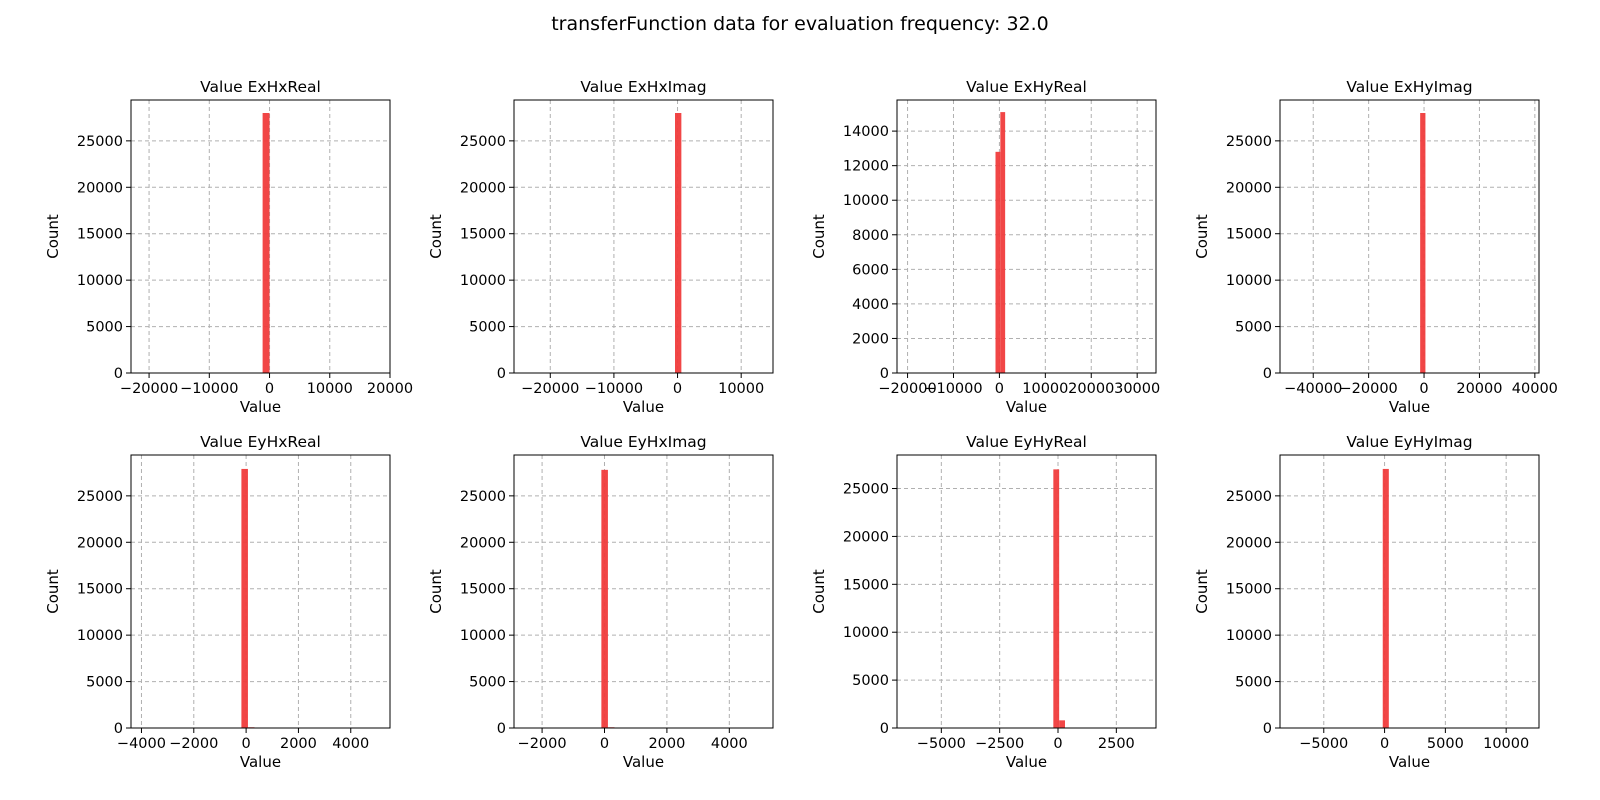  What do you see at coordinates (1026, 442) in the screenshot?
I see `subplot-title: Value EyHyReal` at bounding box center [1026, 442].